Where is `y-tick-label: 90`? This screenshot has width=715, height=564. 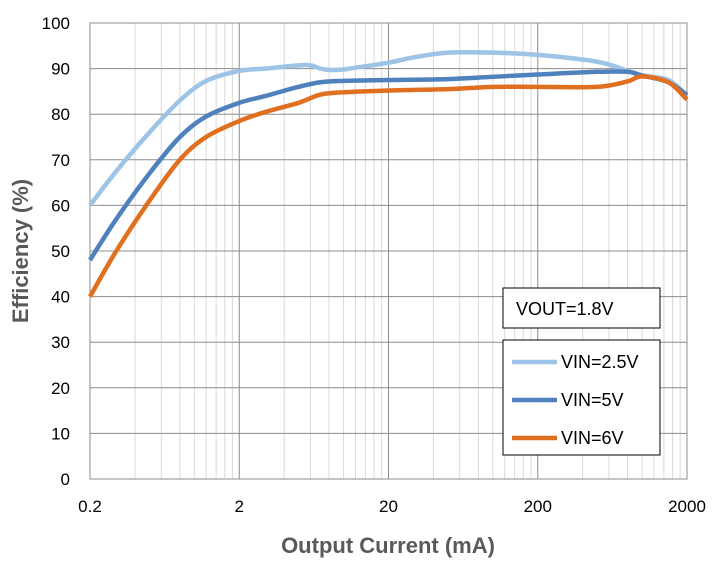
y-tick-label: 90 is located at coordinates (60, 69).